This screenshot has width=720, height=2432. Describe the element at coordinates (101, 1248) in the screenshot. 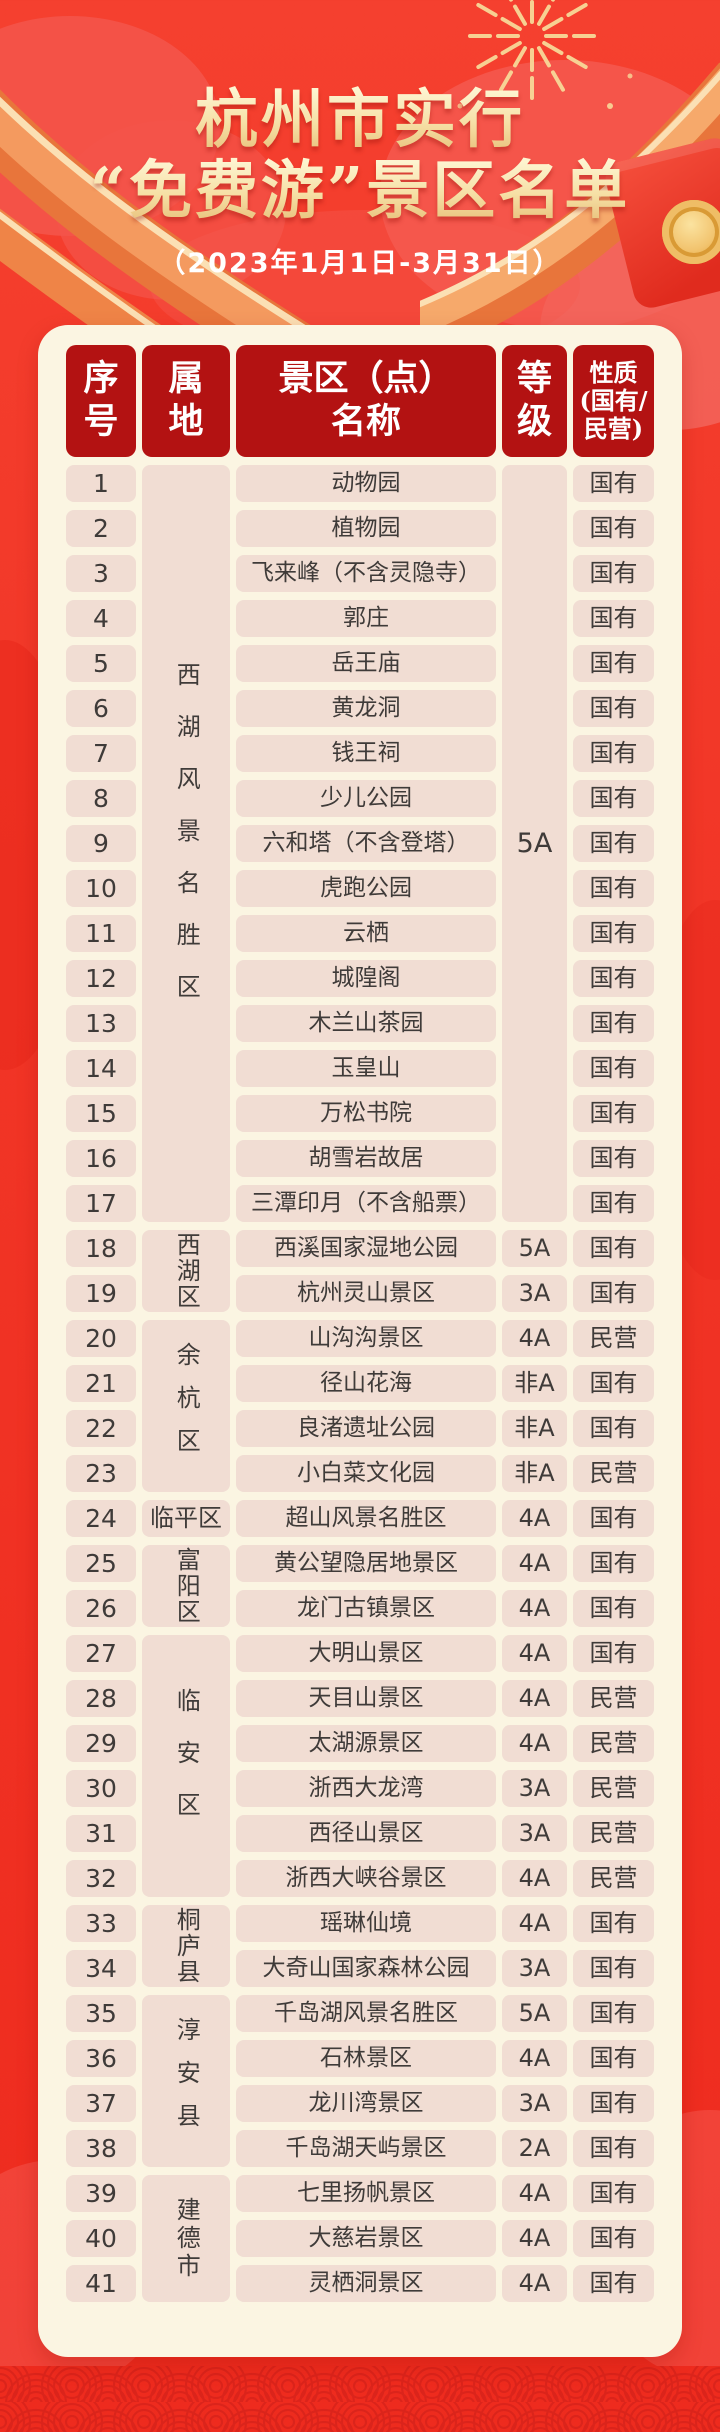

I see `row-seq: 18` at that location.